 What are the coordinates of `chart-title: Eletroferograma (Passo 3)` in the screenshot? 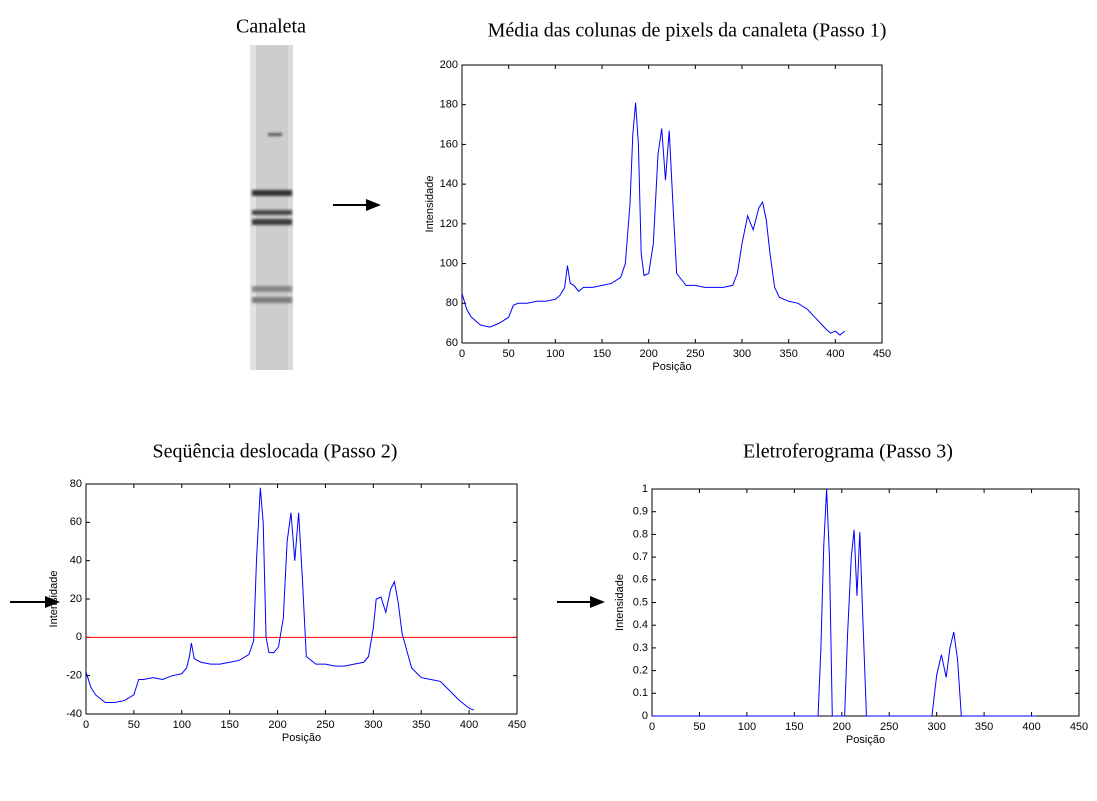 It's located at (848, 452).